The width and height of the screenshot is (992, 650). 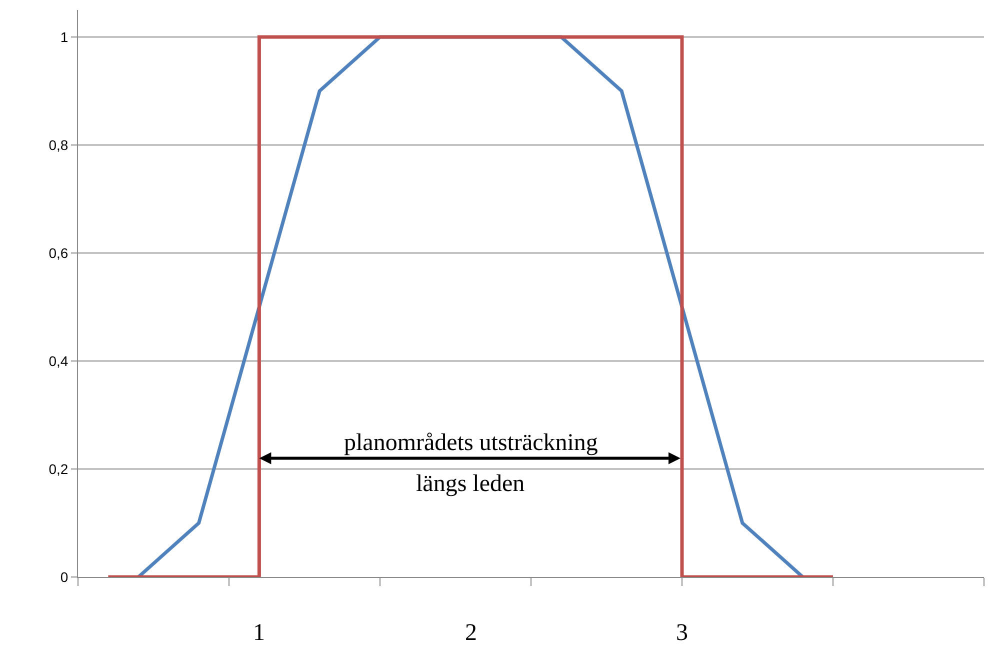 What do you see at coordinates (58, 468) in the screenshot?
I see `y-tick-label: 0,2` at bounding box center [58, 468].